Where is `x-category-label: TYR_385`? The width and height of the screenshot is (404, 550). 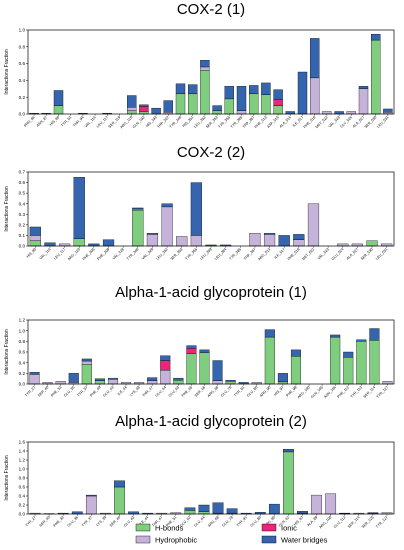
x-category-label: TYR_385 is located at coordinates (237, 122).